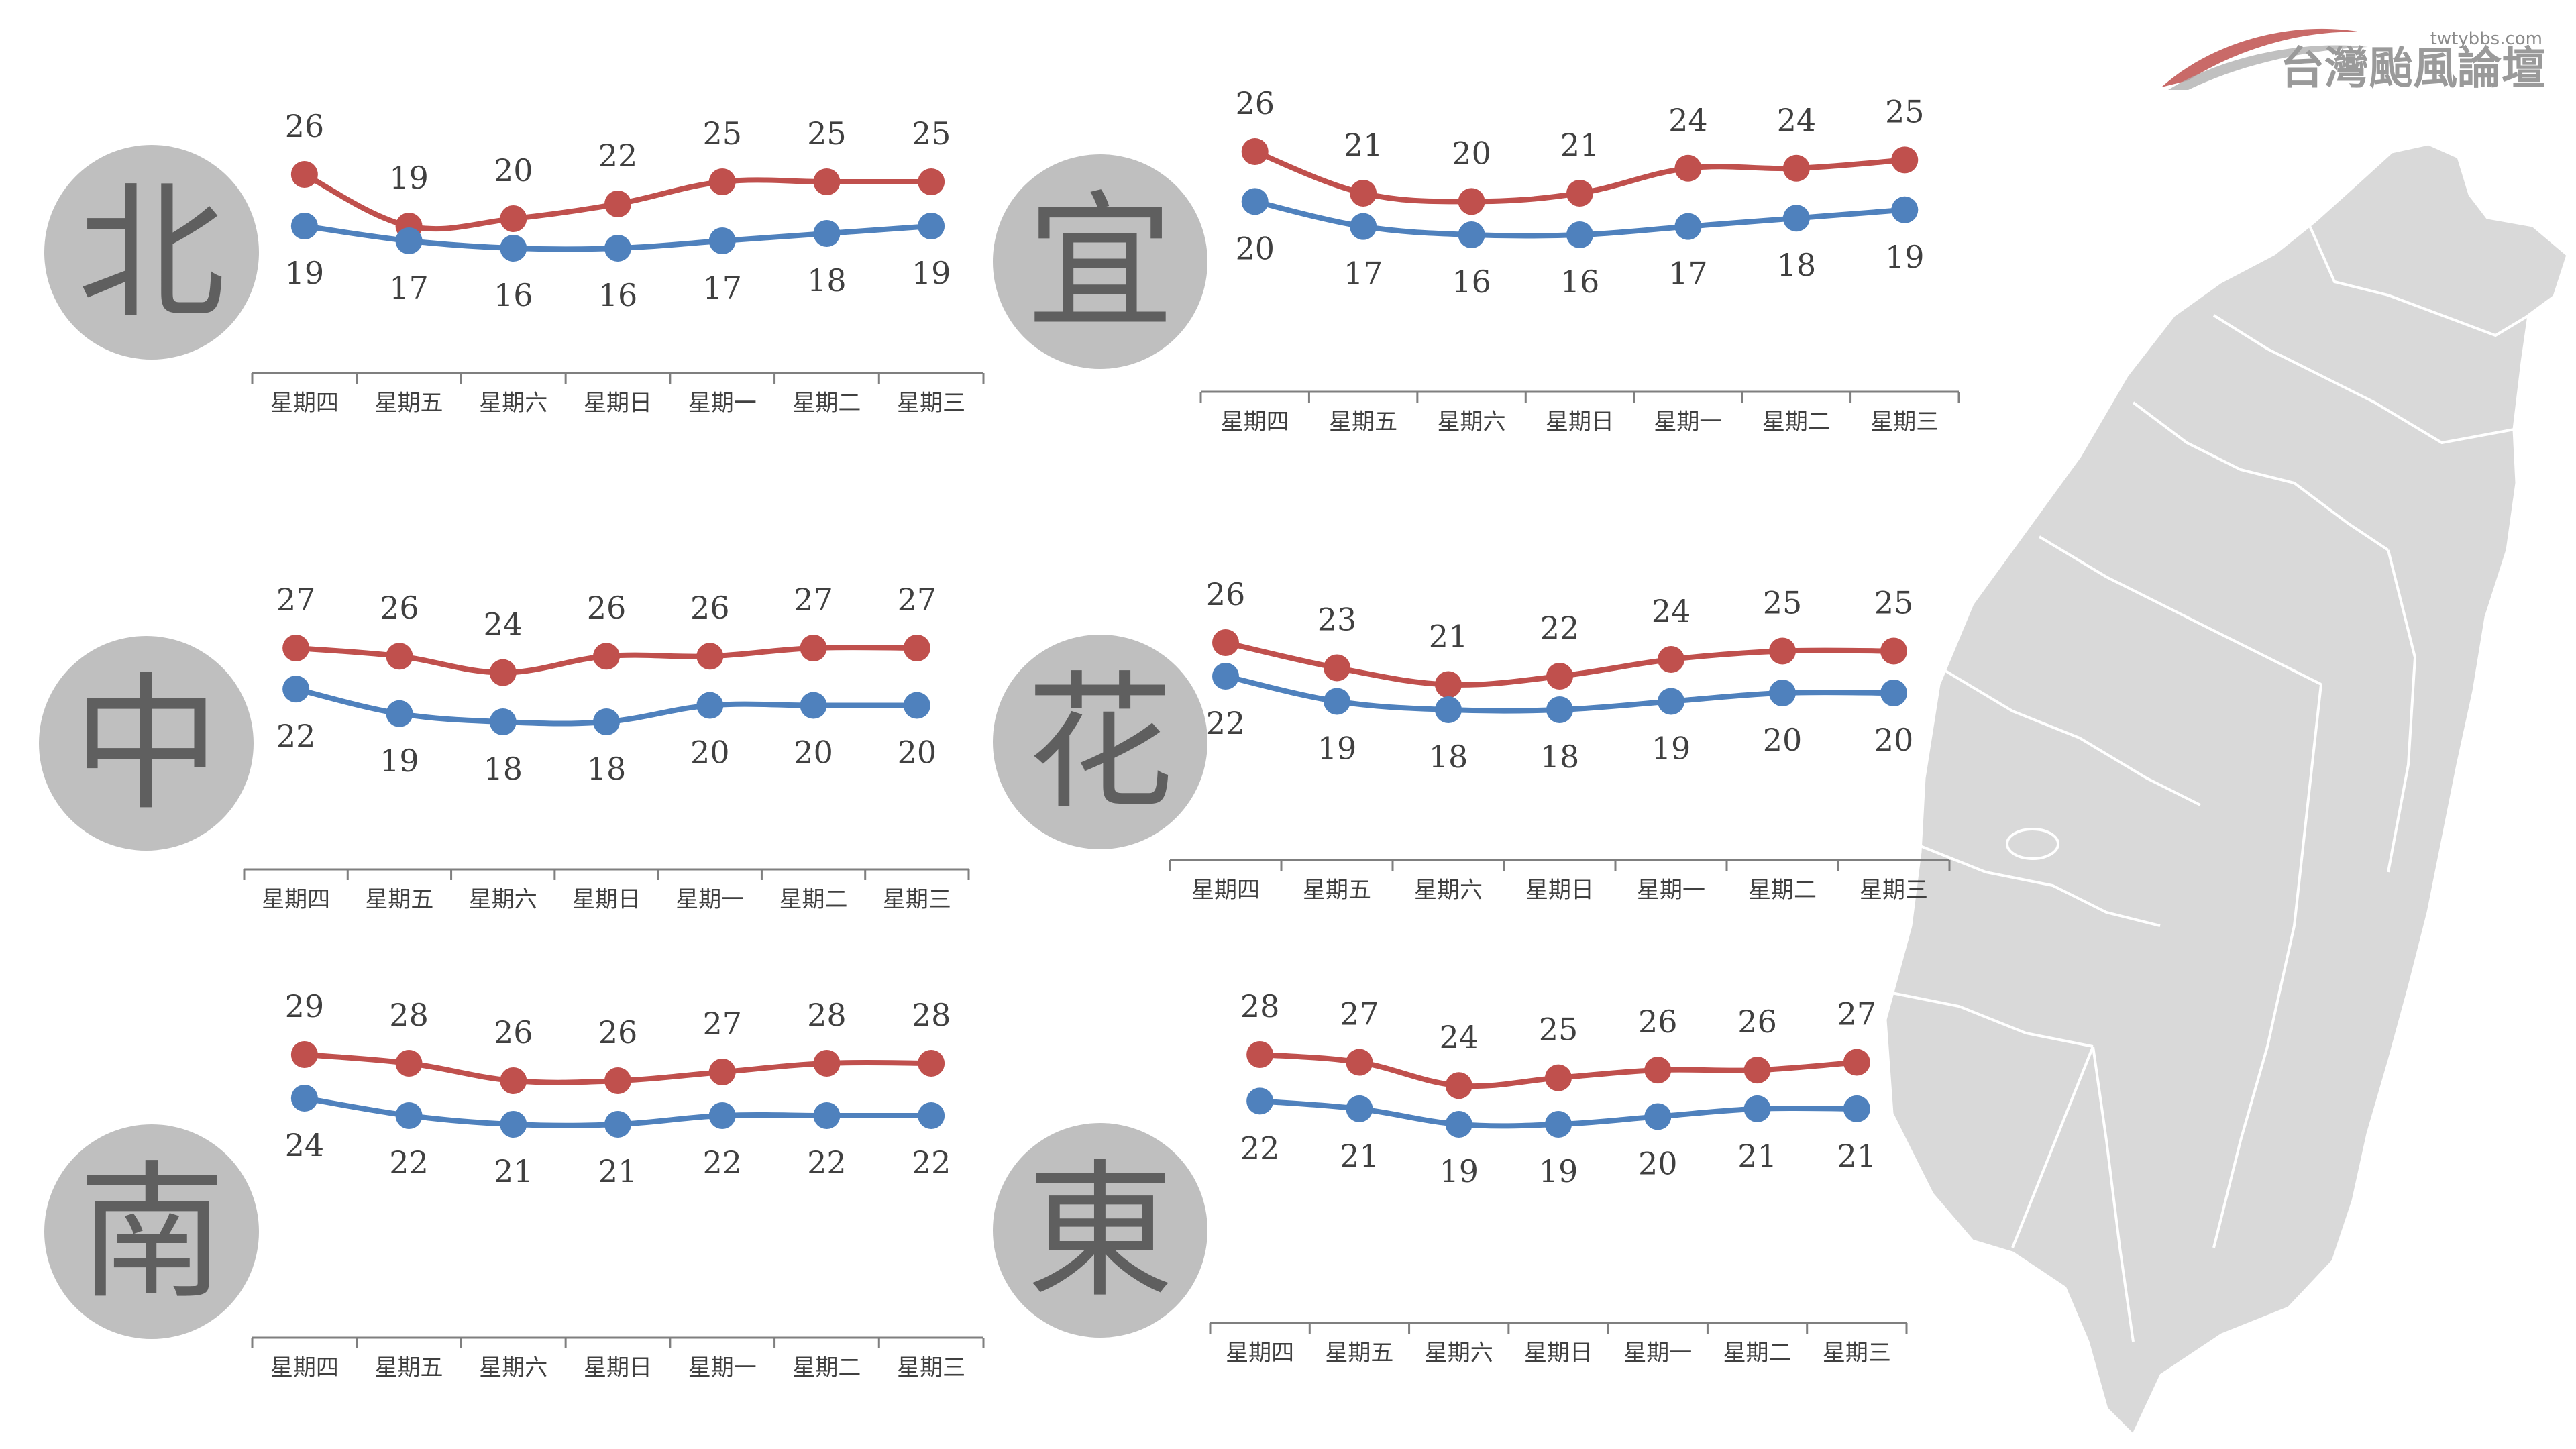  I want to click on region-label: 東, so click(1100, 1232).